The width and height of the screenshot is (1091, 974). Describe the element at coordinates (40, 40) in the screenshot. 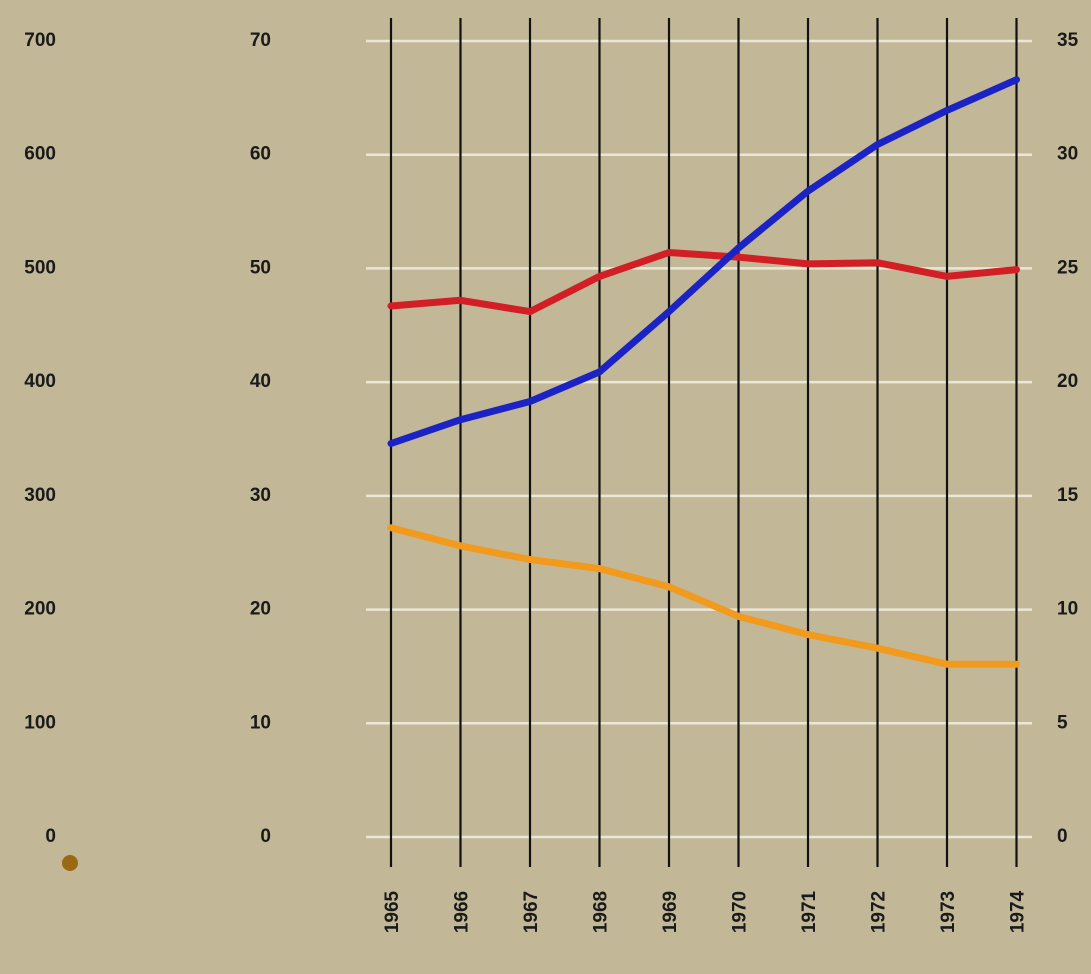

I see `axis-tick-label: 700` at that location.